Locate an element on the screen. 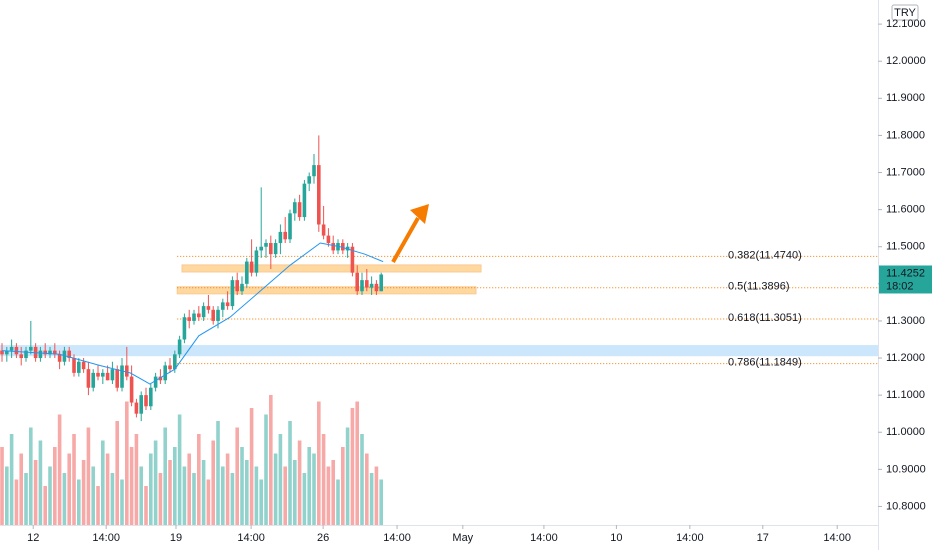 The height and width of the screenshot is (550, 932). price-tag is located at coordinates (905, 279).